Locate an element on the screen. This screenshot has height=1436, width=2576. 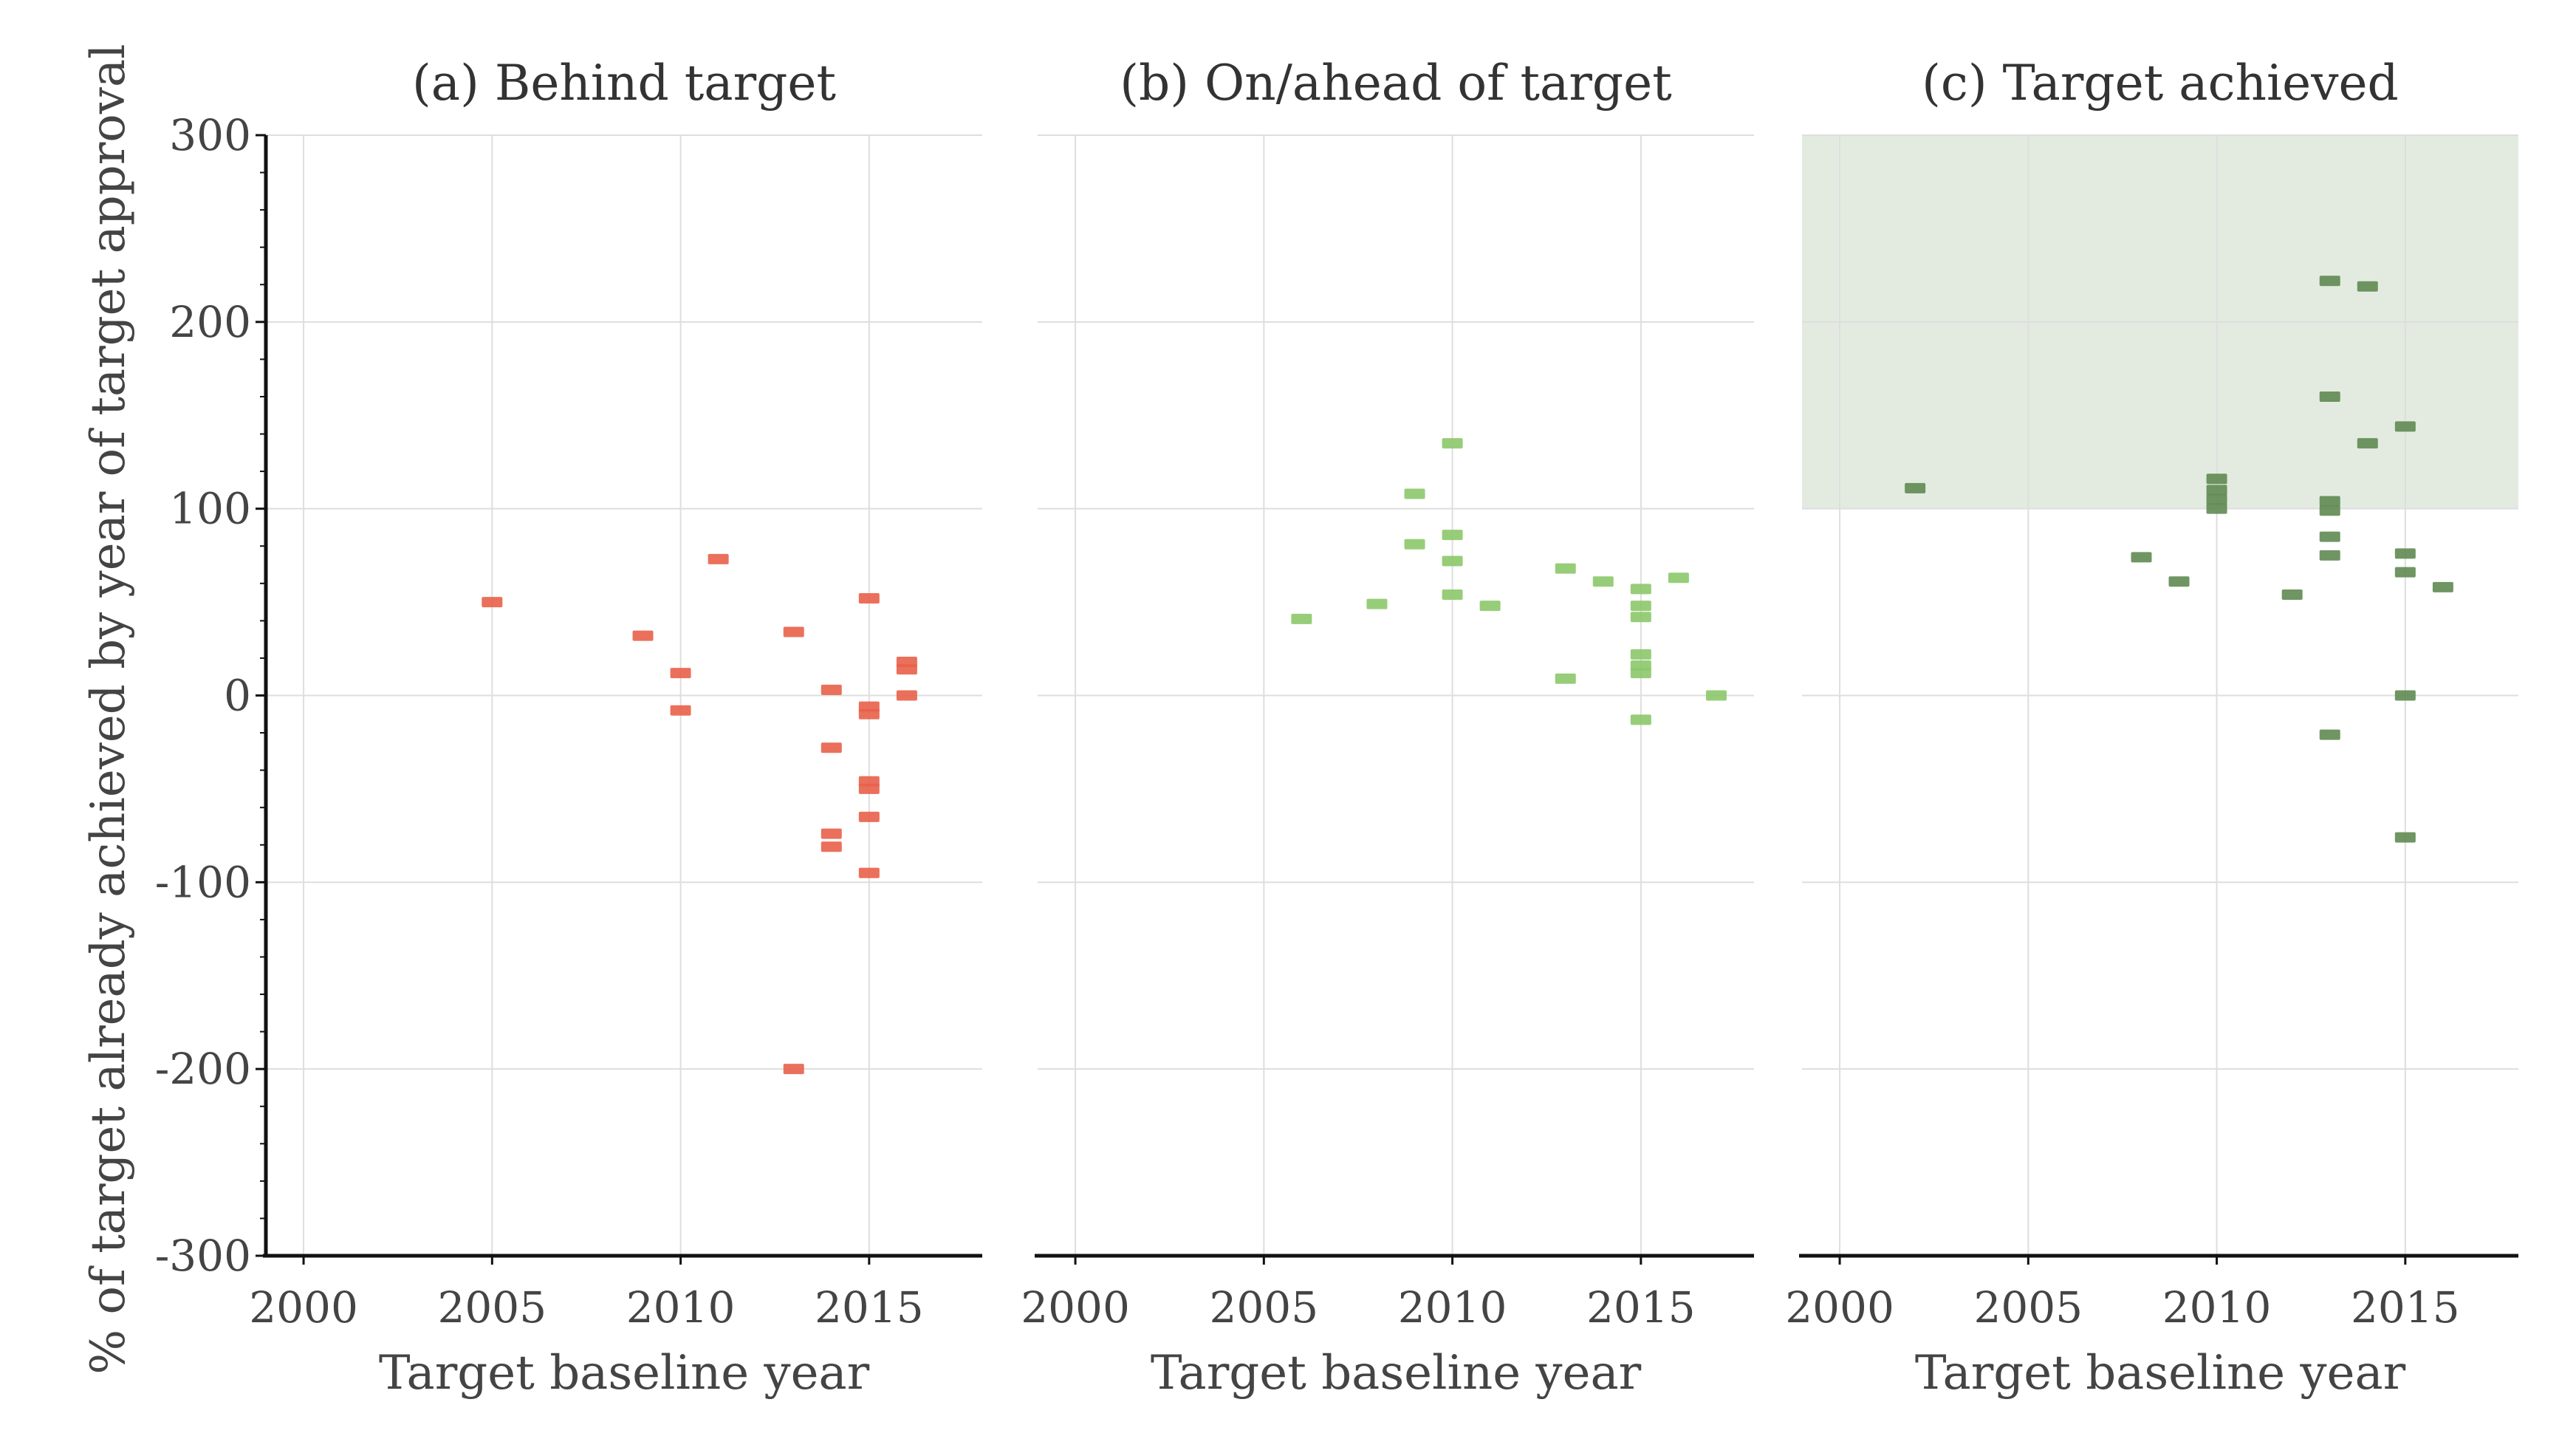
y-tick-label: -100 is located at coordinates (203, 882).